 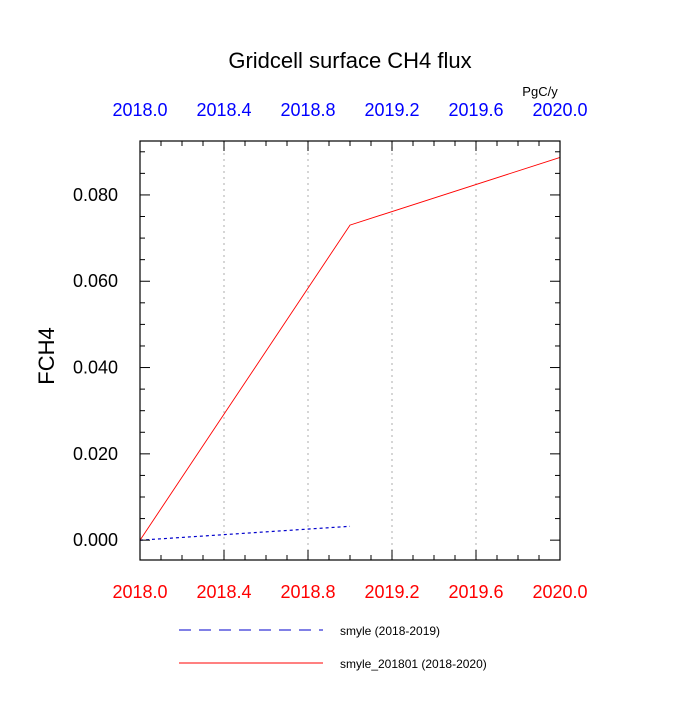 What do you see at coordinates (46, 355) in the screenshot?
I see `y-axis-label: FCH4` at bounding box center [46, 355].